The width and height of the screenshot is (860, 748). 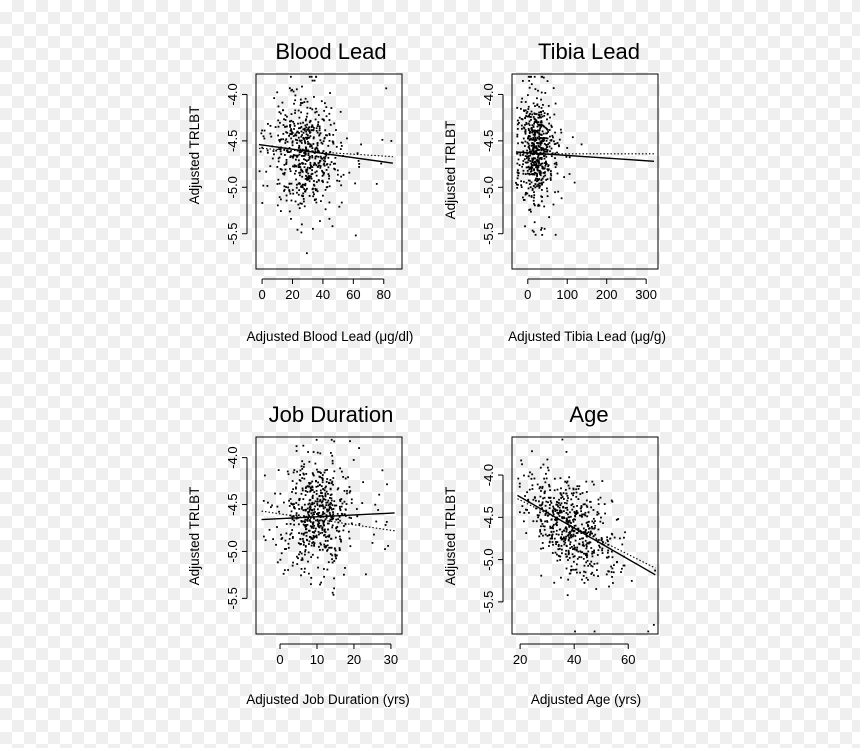 I want to click on x-tick-label: 0, so click(x=279, y=659).